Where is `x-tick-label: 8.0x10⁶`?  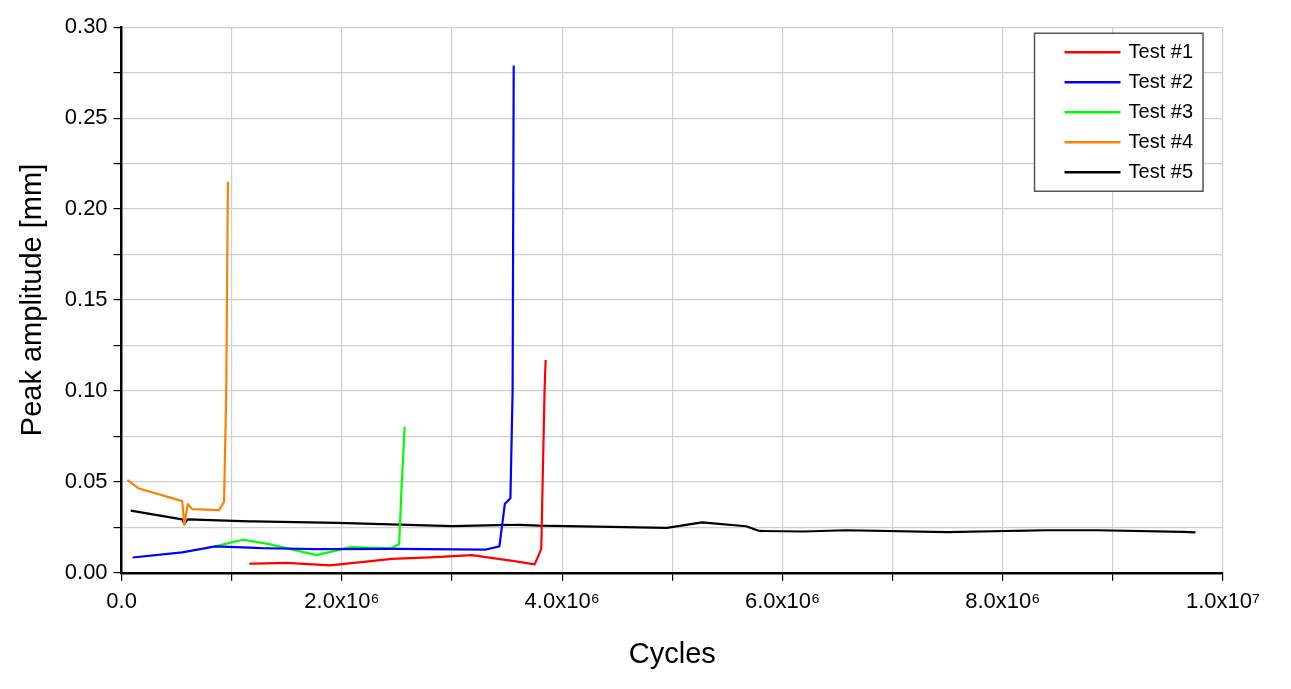
x-tick-label: 8.0x10⁶ is located at coordinates (1003, 601).